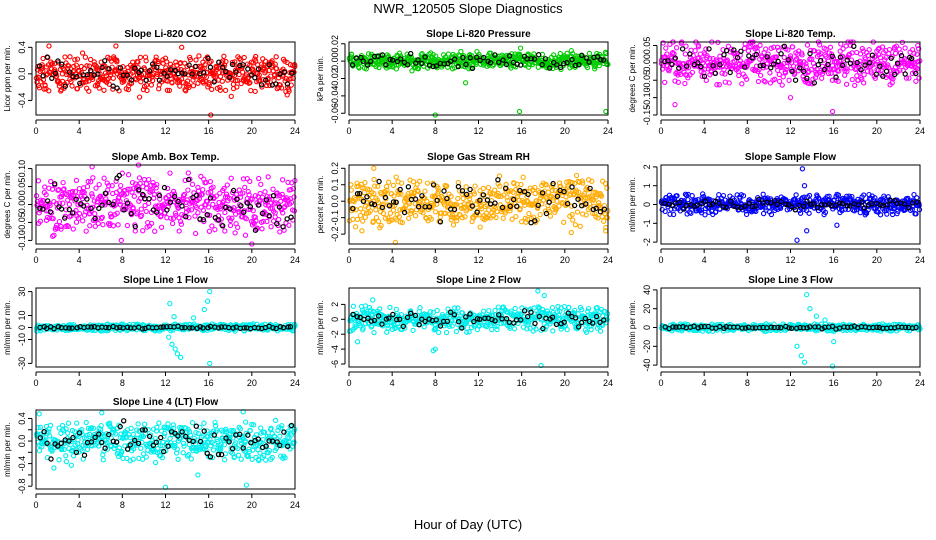 This screenshot has width=936, height=540. I want to click on data-points, so click(478, 205).